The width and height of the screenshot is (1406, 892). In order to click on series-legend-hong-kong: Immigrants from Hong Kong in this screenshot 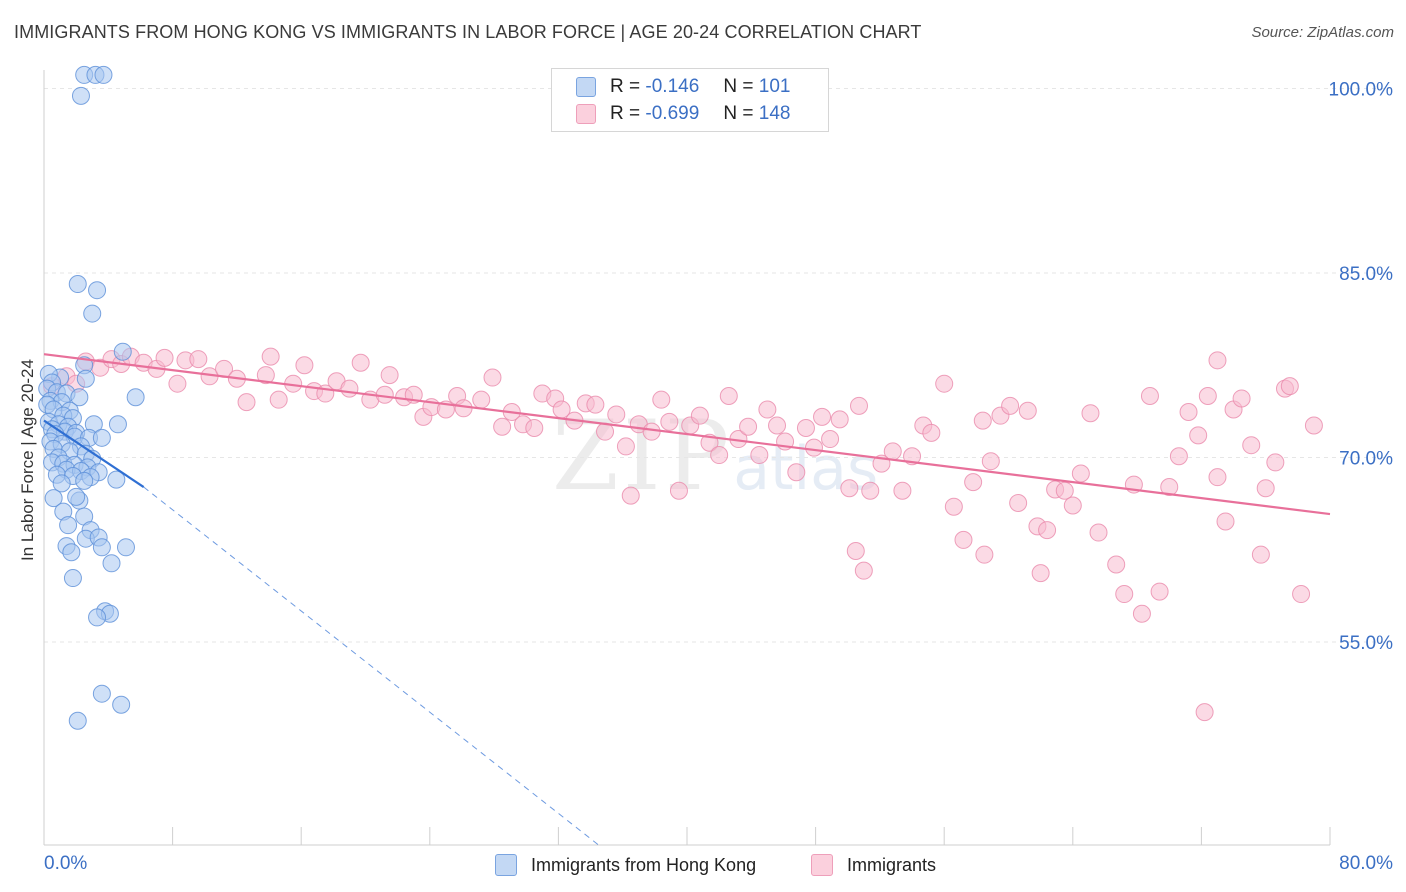, I will do `click(625, 865)`.